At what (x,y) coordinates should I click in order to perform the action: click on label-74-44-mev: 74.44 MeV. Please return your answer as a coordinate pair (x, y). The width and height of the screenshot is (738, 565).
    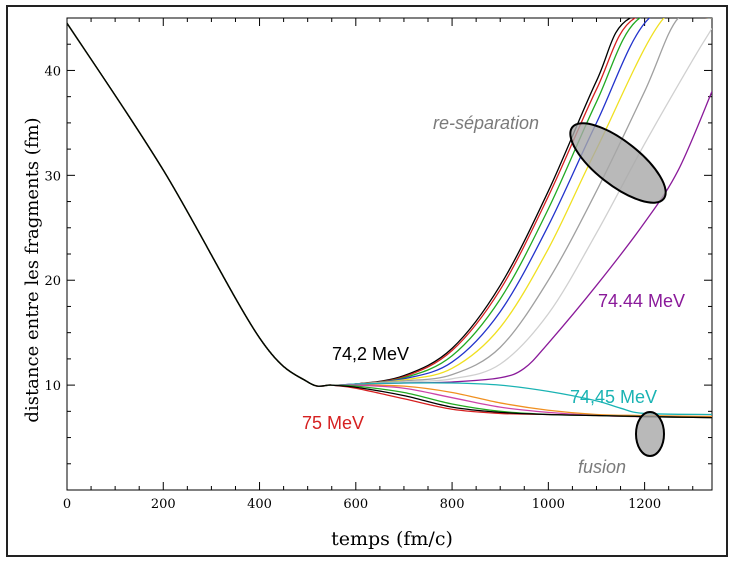
    Looking at the image, I should click on (641, 301).